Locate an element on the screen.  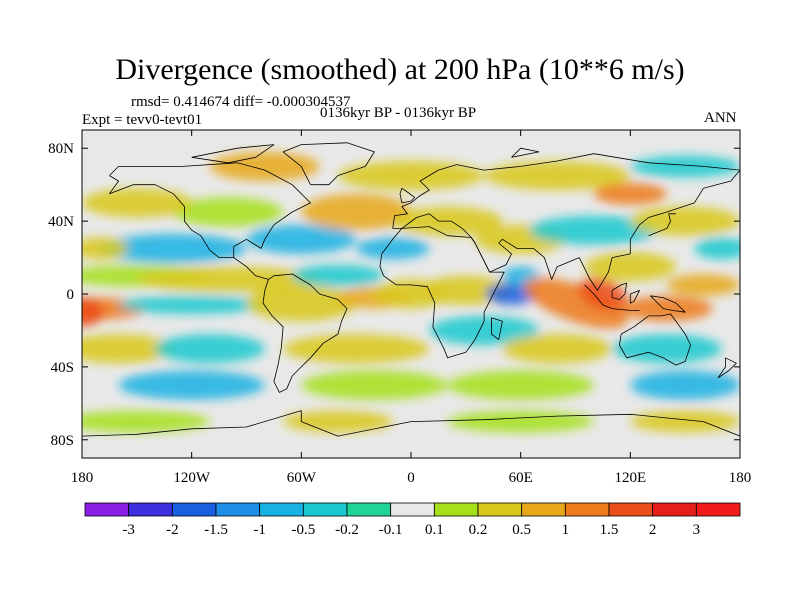
lat-tick-label: 40N is located at coordinates (61, 222).